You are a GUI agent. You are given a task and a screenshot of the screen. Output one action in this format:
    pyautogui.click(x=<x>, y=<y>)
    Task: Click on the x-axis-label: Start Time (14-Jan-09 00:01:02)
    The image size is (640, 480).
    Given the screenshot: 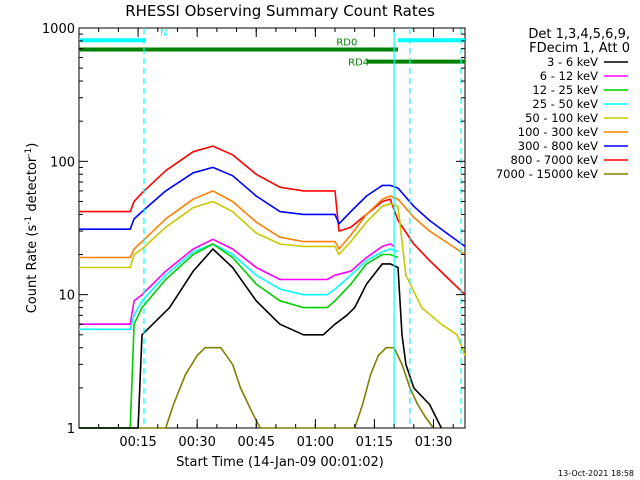 What is the action you would take?
    pyautogui.click(x=280, y=462)
    